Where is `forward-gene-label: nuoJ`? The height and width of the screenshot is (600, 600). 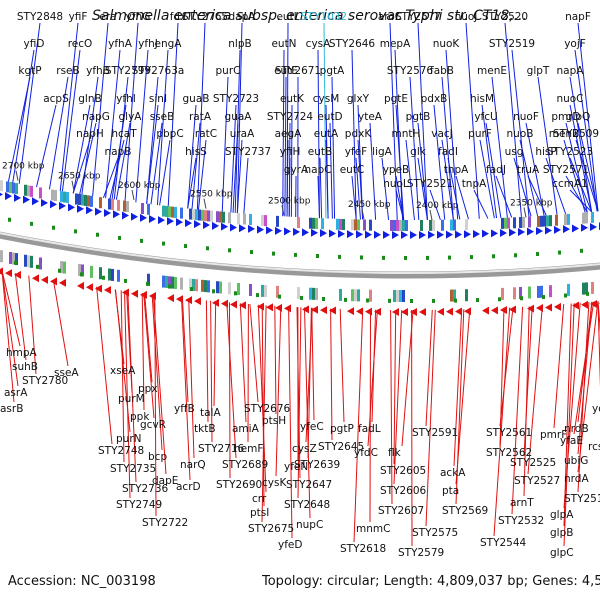
forward-gene-label: nuoJ is located at coordinates (466, 17).